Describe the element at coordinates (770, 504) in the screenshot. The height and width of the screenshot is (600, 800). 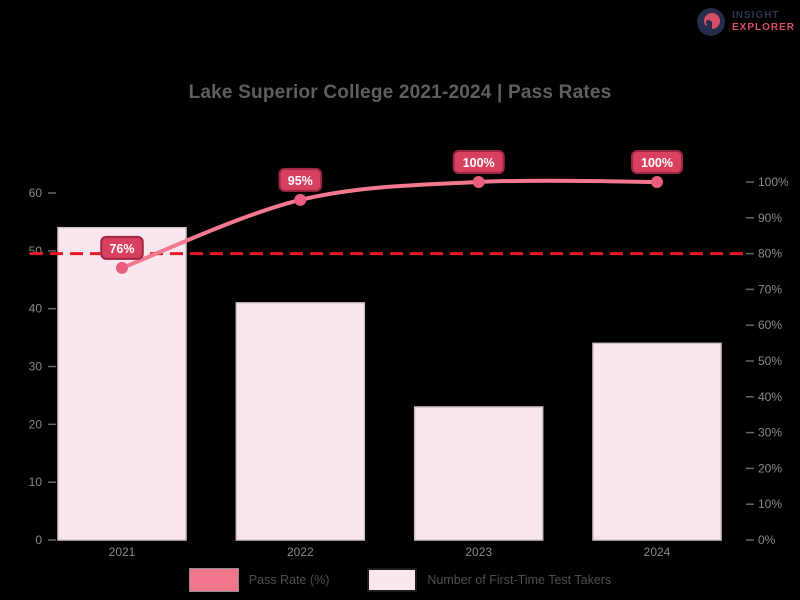
I see `right-axis-tick-label: 10%` at that location.